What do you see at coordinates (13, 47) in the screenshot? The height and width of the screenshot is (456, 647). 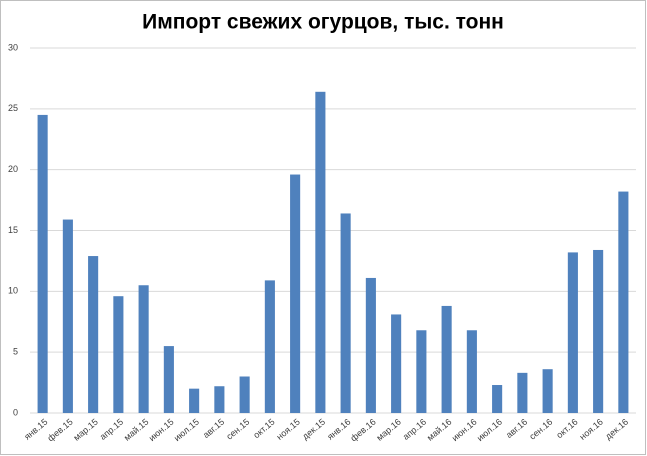 I see `y-tick-label: 30` at bounding box center [13, 47].